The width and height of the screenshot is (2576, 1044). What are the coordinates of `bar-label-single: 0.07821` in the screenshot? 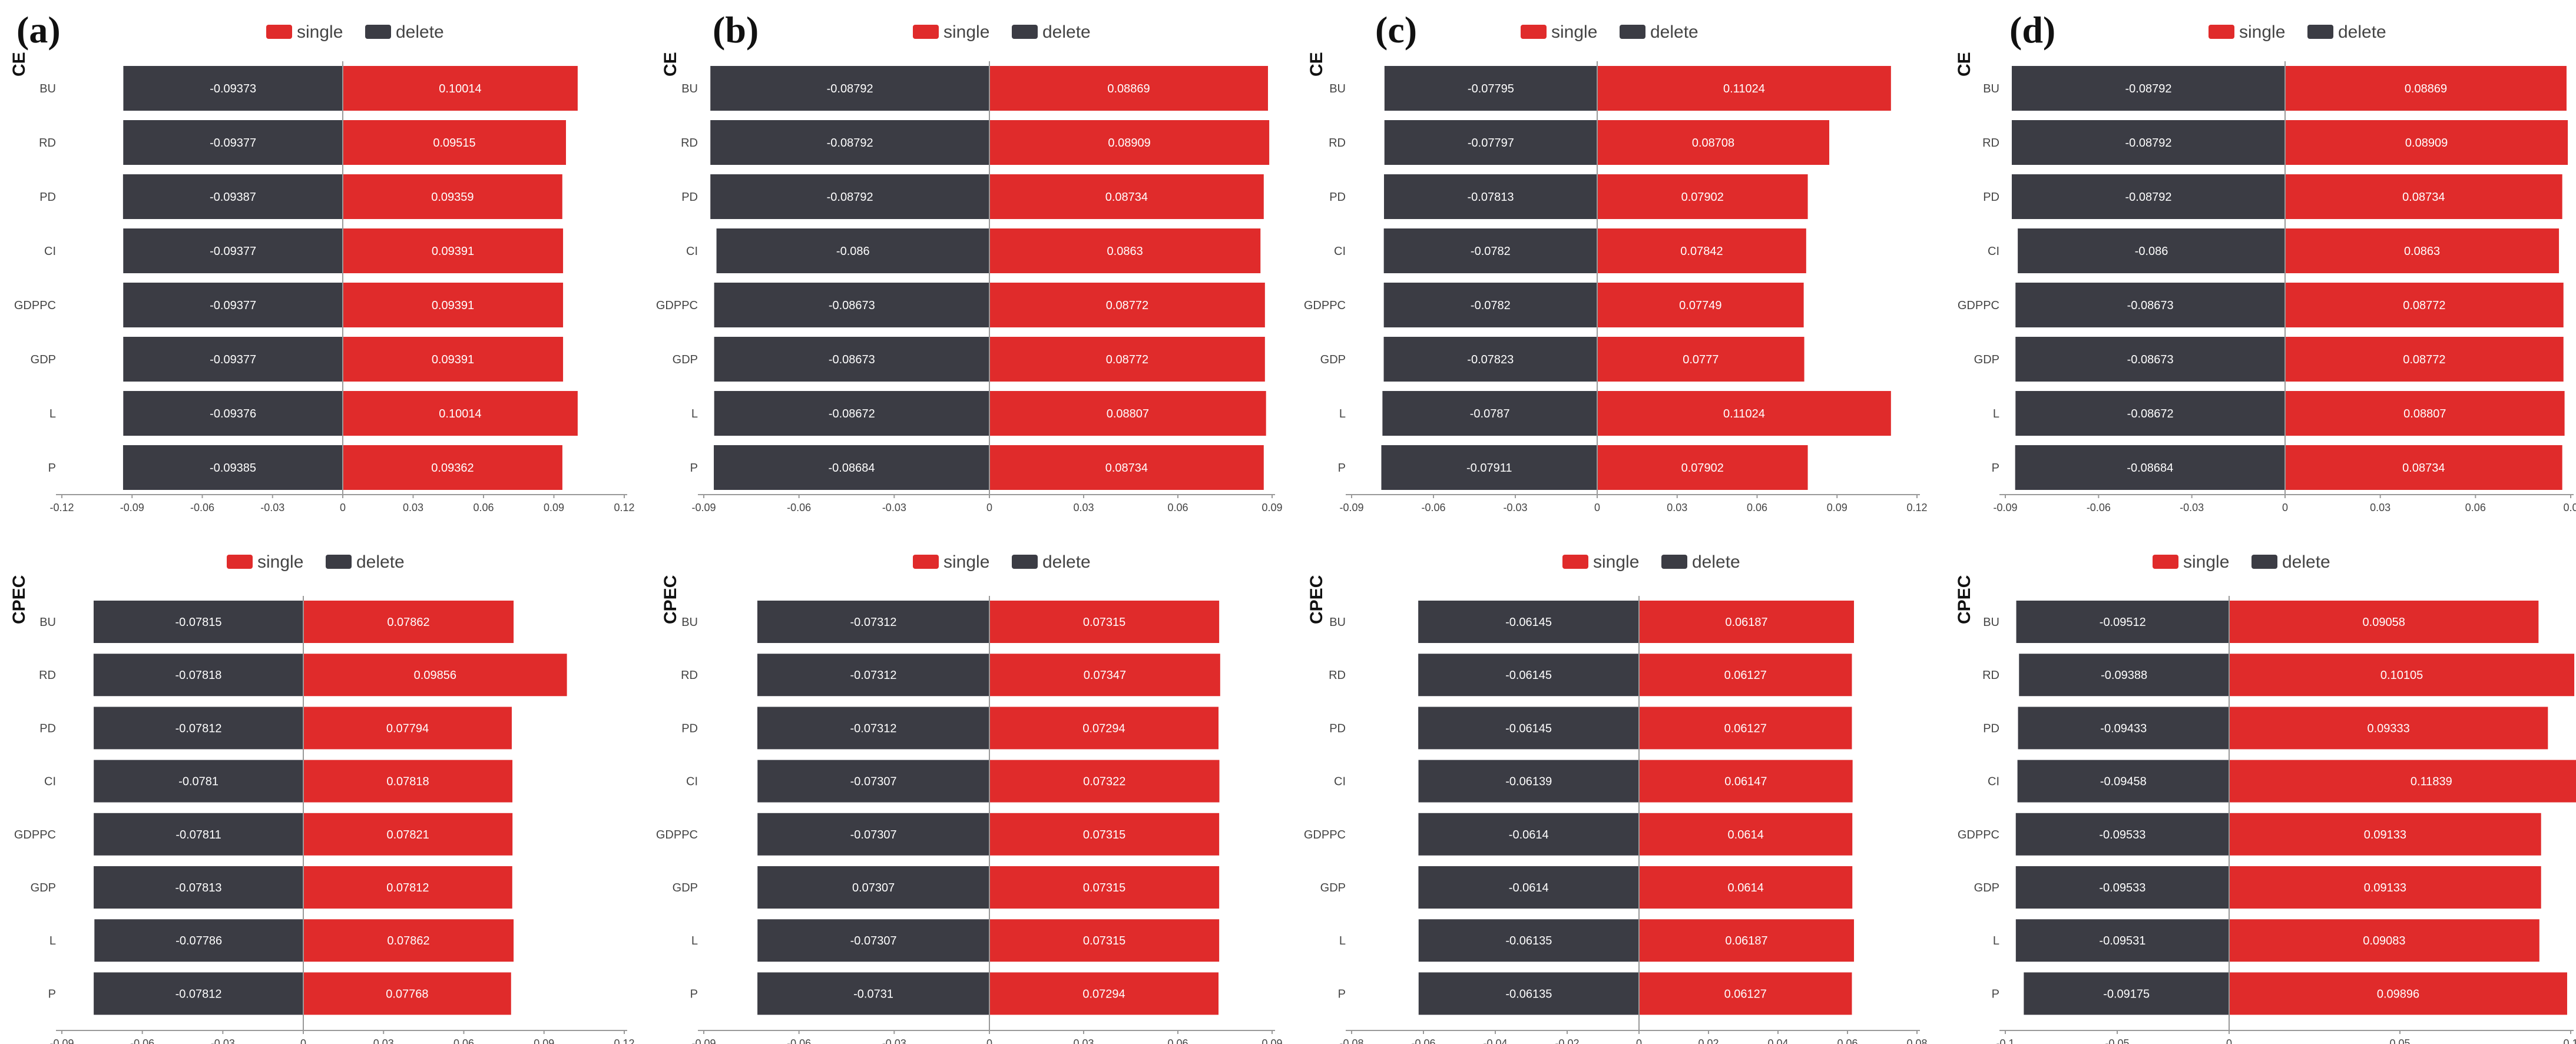 It's located at (407, 834).